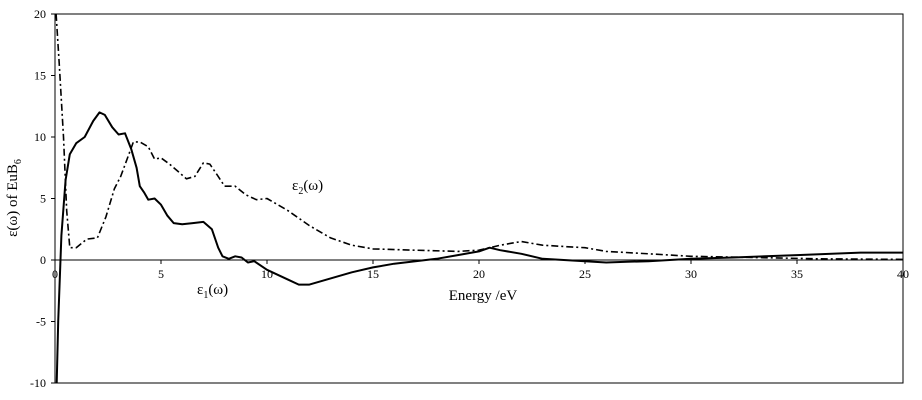 This screenshot has width=922, height=400. What do you see at coordinates (797, 274) in the screenshot?
I see `x-tick-label: 35` at bounding box center [797, 274].